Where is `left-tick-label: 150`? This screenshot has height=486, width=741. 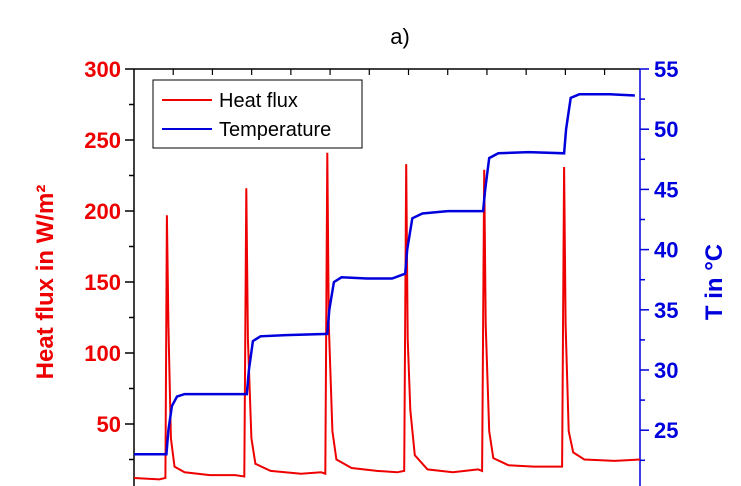 left-tick-label: 150 is located at coordinates (102, 282).